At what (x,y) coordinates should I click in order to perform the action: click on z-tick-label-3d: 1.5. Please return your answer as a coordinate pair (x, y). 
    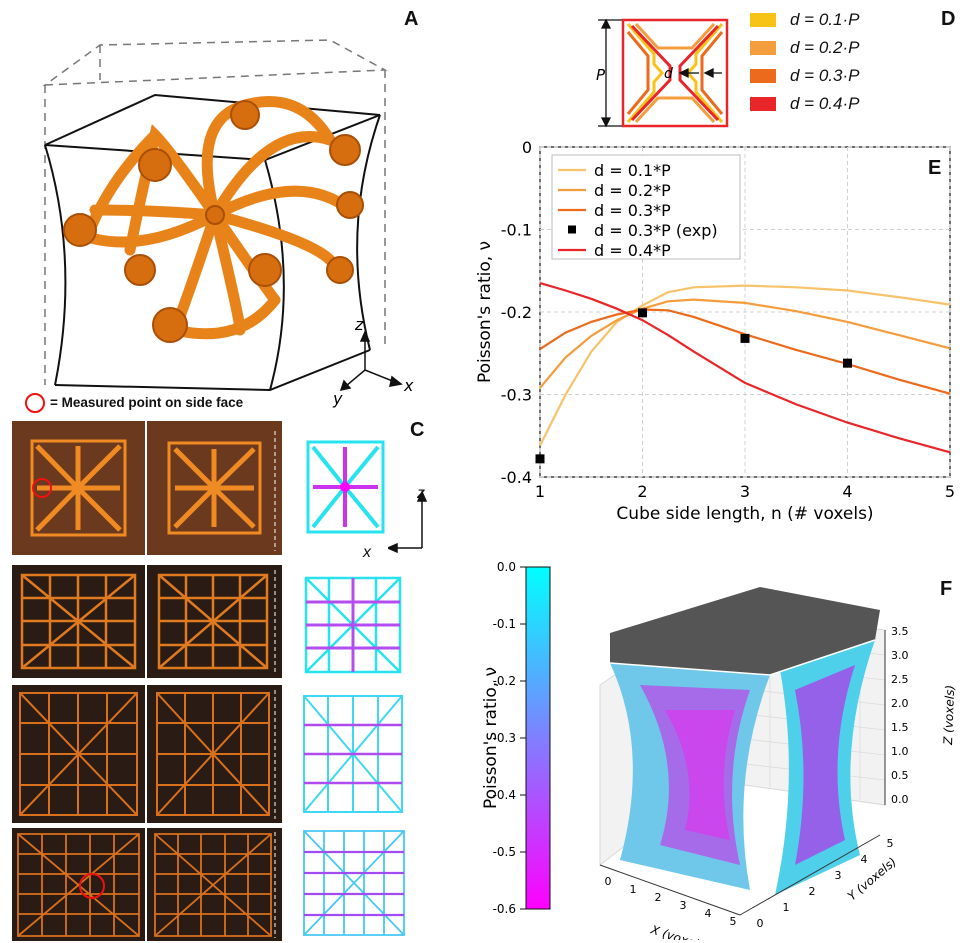
    Looking at the image, I should click on (900, 727).